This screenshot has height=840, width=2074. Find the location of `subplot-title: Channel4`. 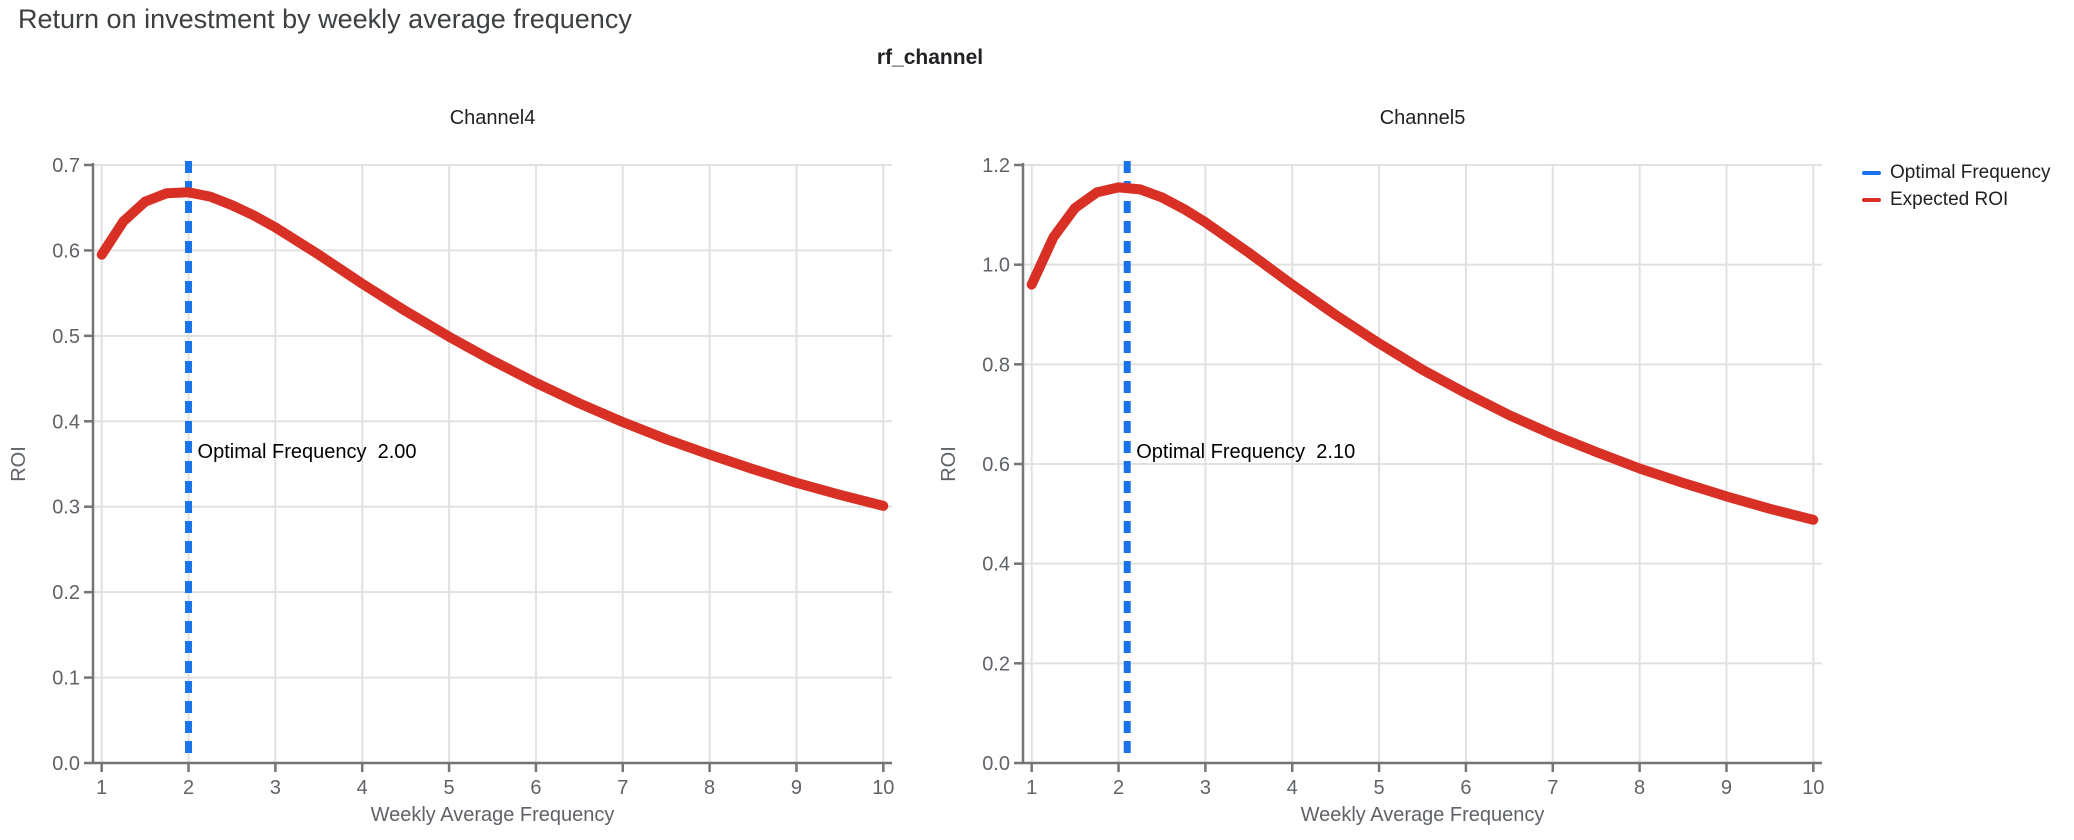

subplot-title: Channel4 is located at coordinates (493, 118).